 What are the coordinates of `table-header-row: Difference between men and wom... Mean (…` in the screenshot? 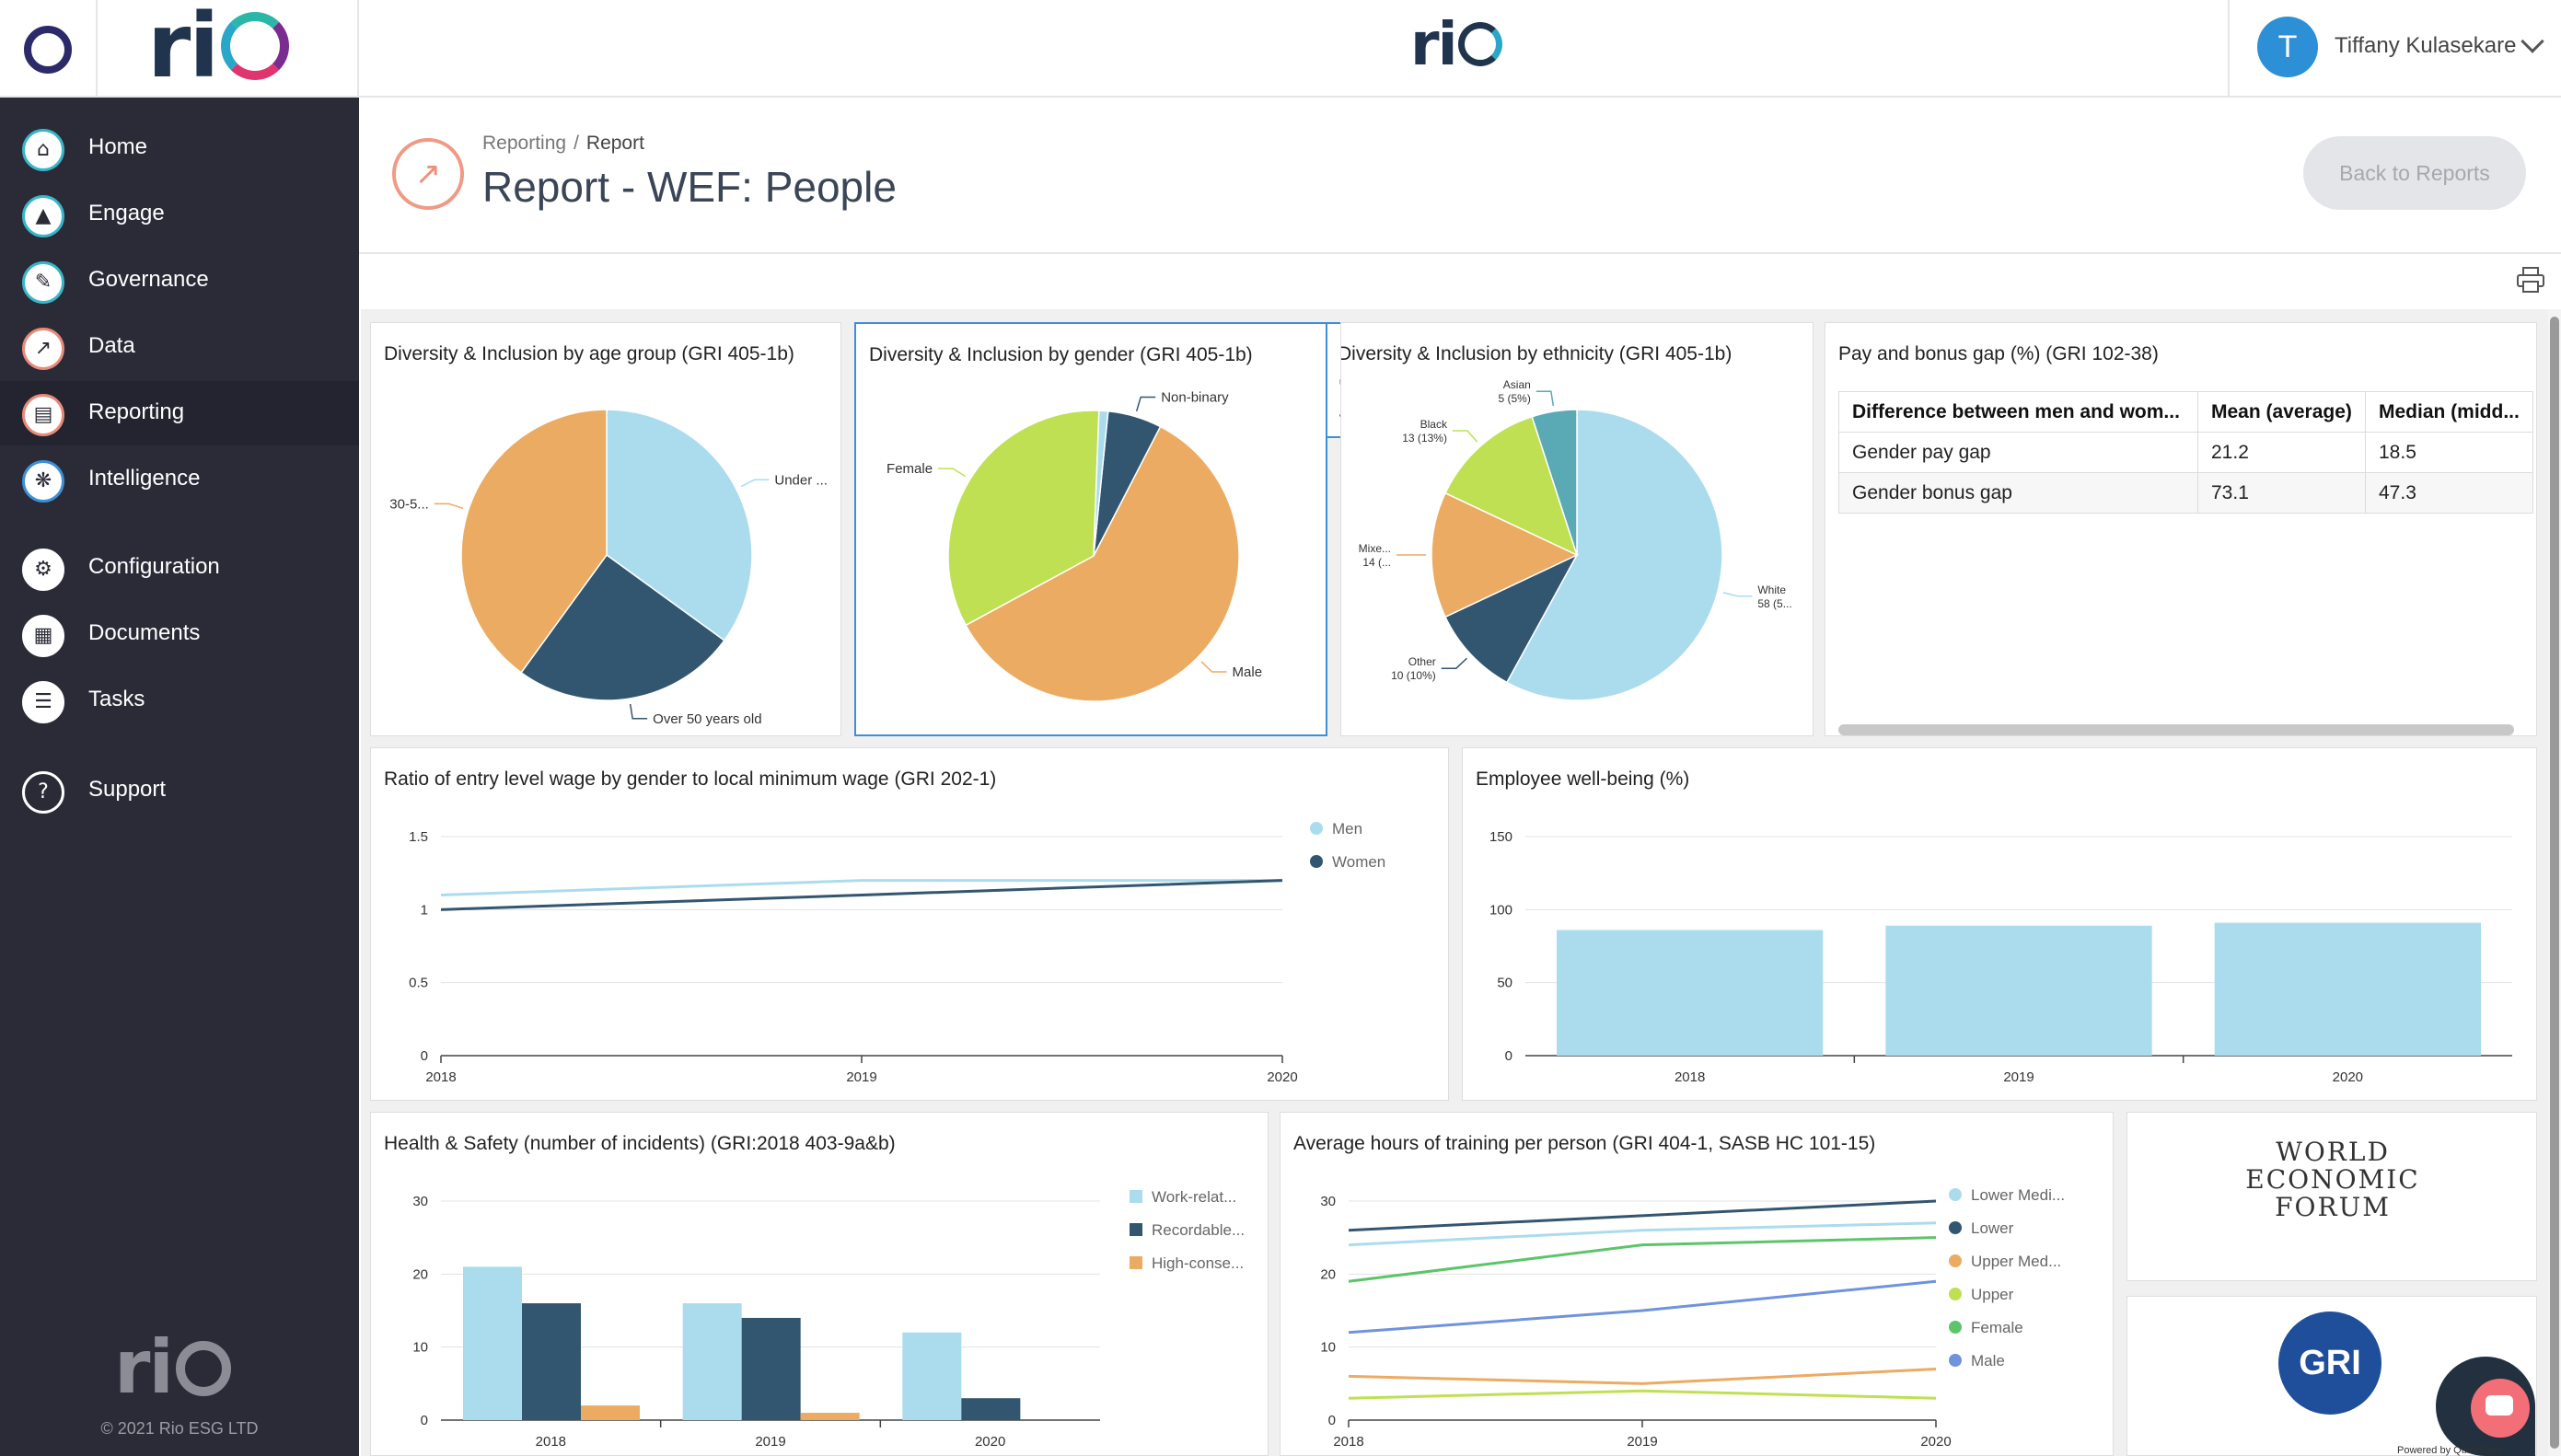 It's located at (2185, 412).